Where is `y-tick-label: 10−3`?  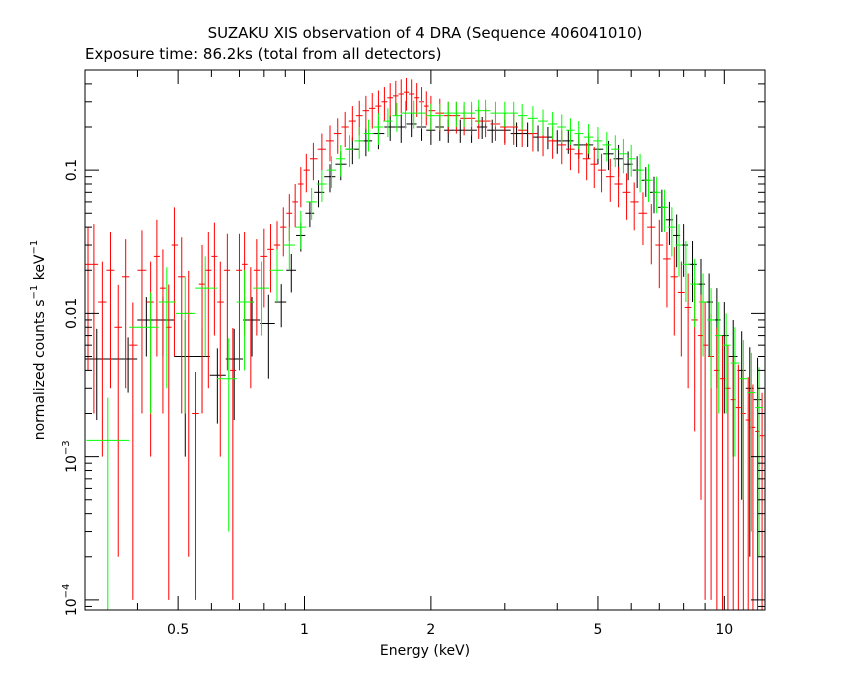 y-tick-label: 10−3 is located at coordinates (70, 456).